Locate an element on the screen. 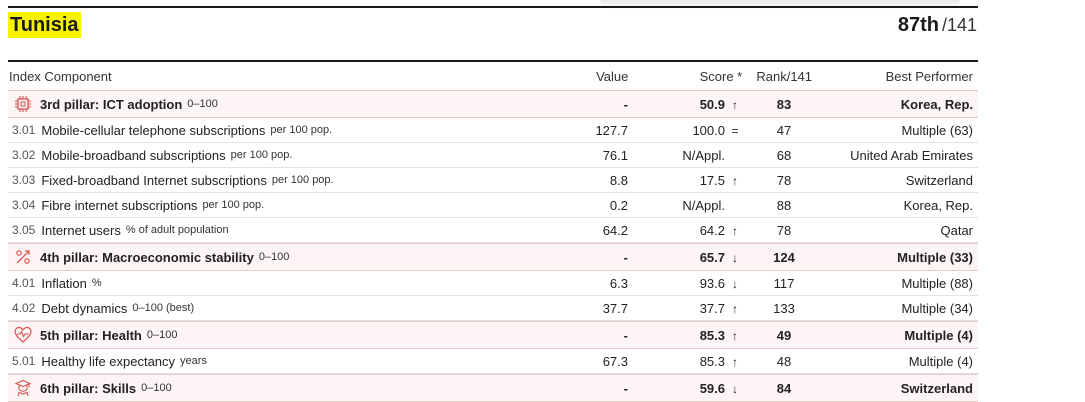 This screenshot has width=1085, height=402. score-value: 85.3 is located at coordinates (712, 335).